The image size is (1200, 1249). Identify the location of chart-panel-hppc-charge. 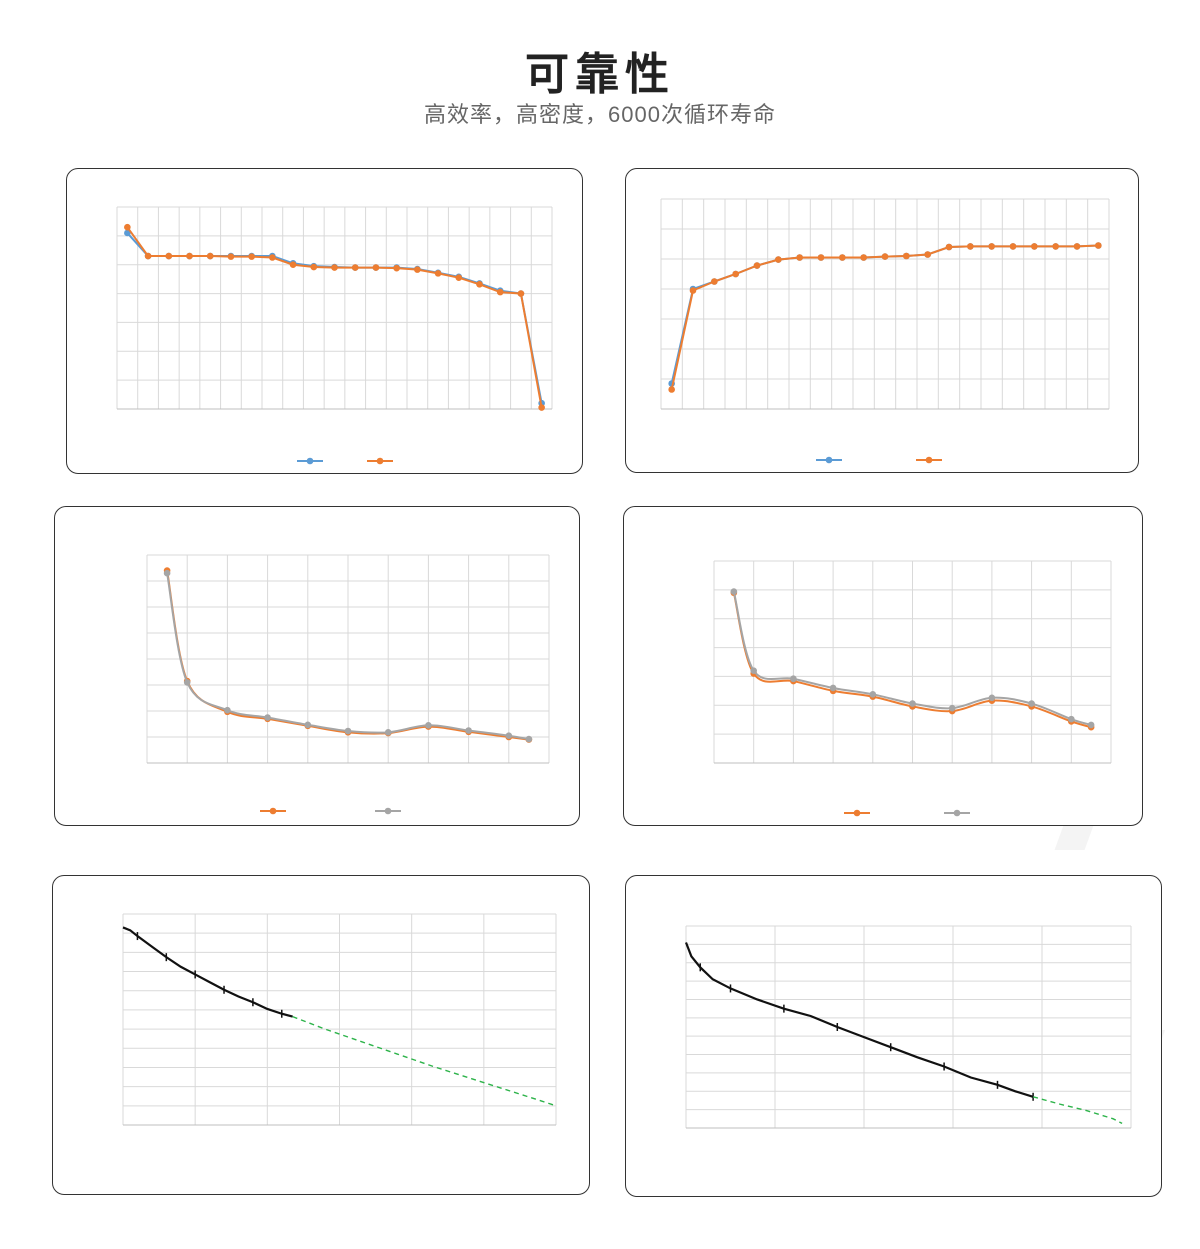
(317, 666).